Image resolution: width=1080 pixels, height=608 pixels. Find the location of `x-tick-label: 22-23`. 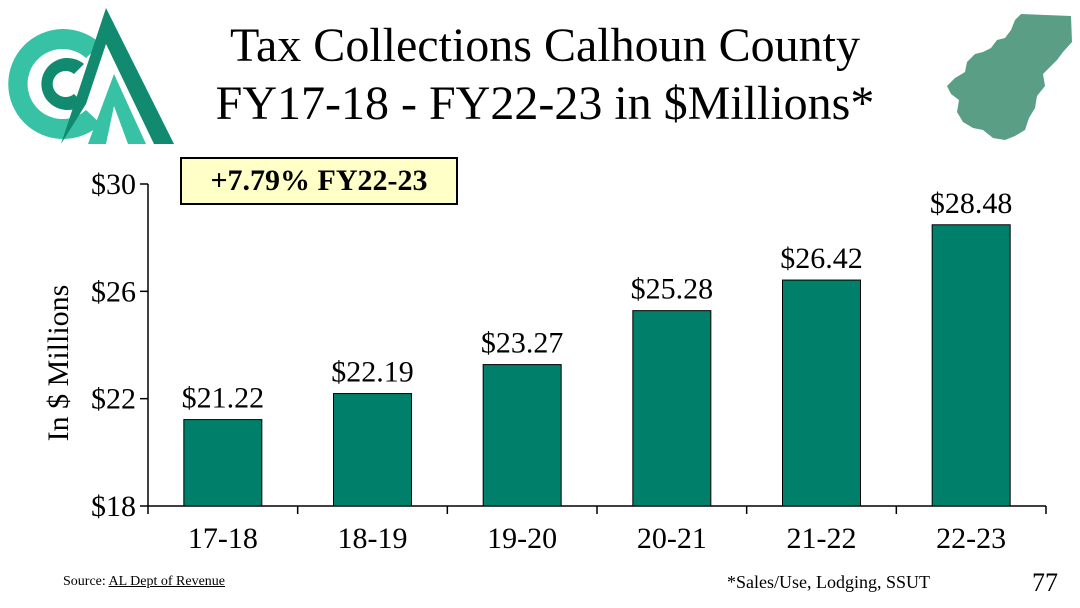

x-tick-label: 22-23 is located at coordinates (971, 538).